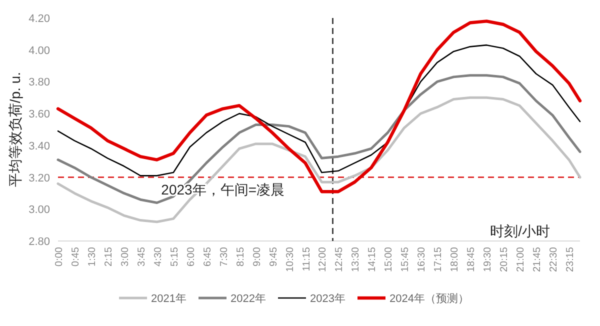 The image size is (600, 326). Describe the element at coordinates (520, 231) in the screenshot. I see `x-axis-title: 时刻/小时` at that location.